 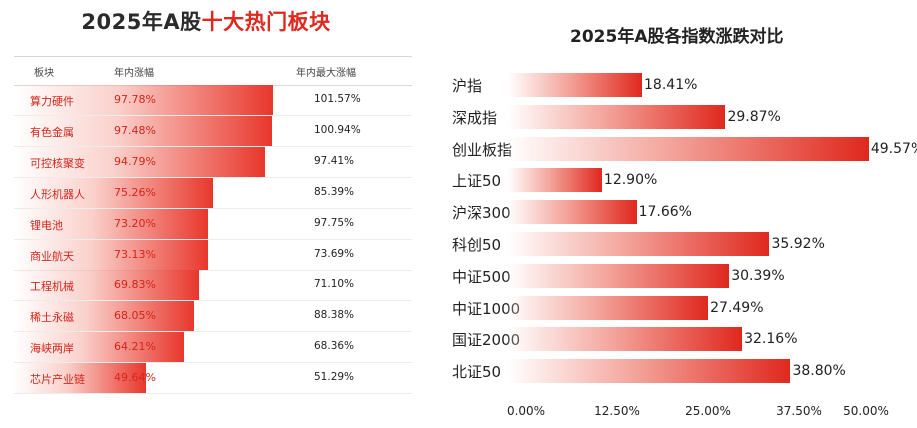 I want to click on column-header-max: 年内最大涨幅, so click(x=326, y=73).